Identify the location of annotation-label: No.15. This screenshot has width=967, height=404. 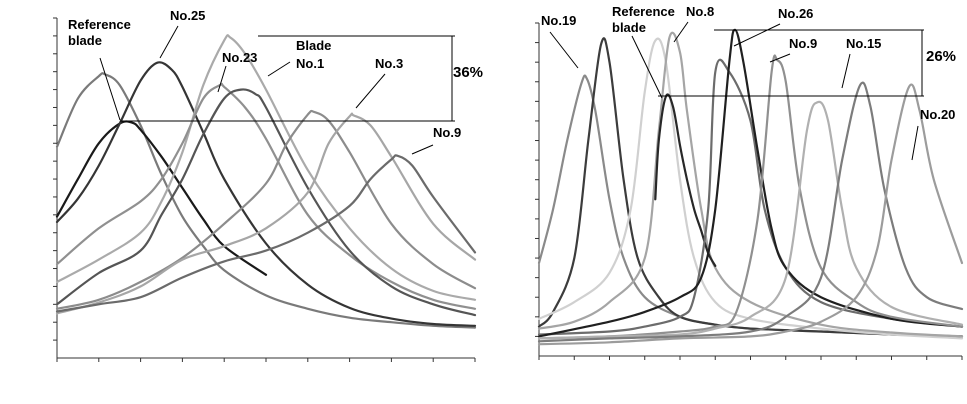
(863, 43).